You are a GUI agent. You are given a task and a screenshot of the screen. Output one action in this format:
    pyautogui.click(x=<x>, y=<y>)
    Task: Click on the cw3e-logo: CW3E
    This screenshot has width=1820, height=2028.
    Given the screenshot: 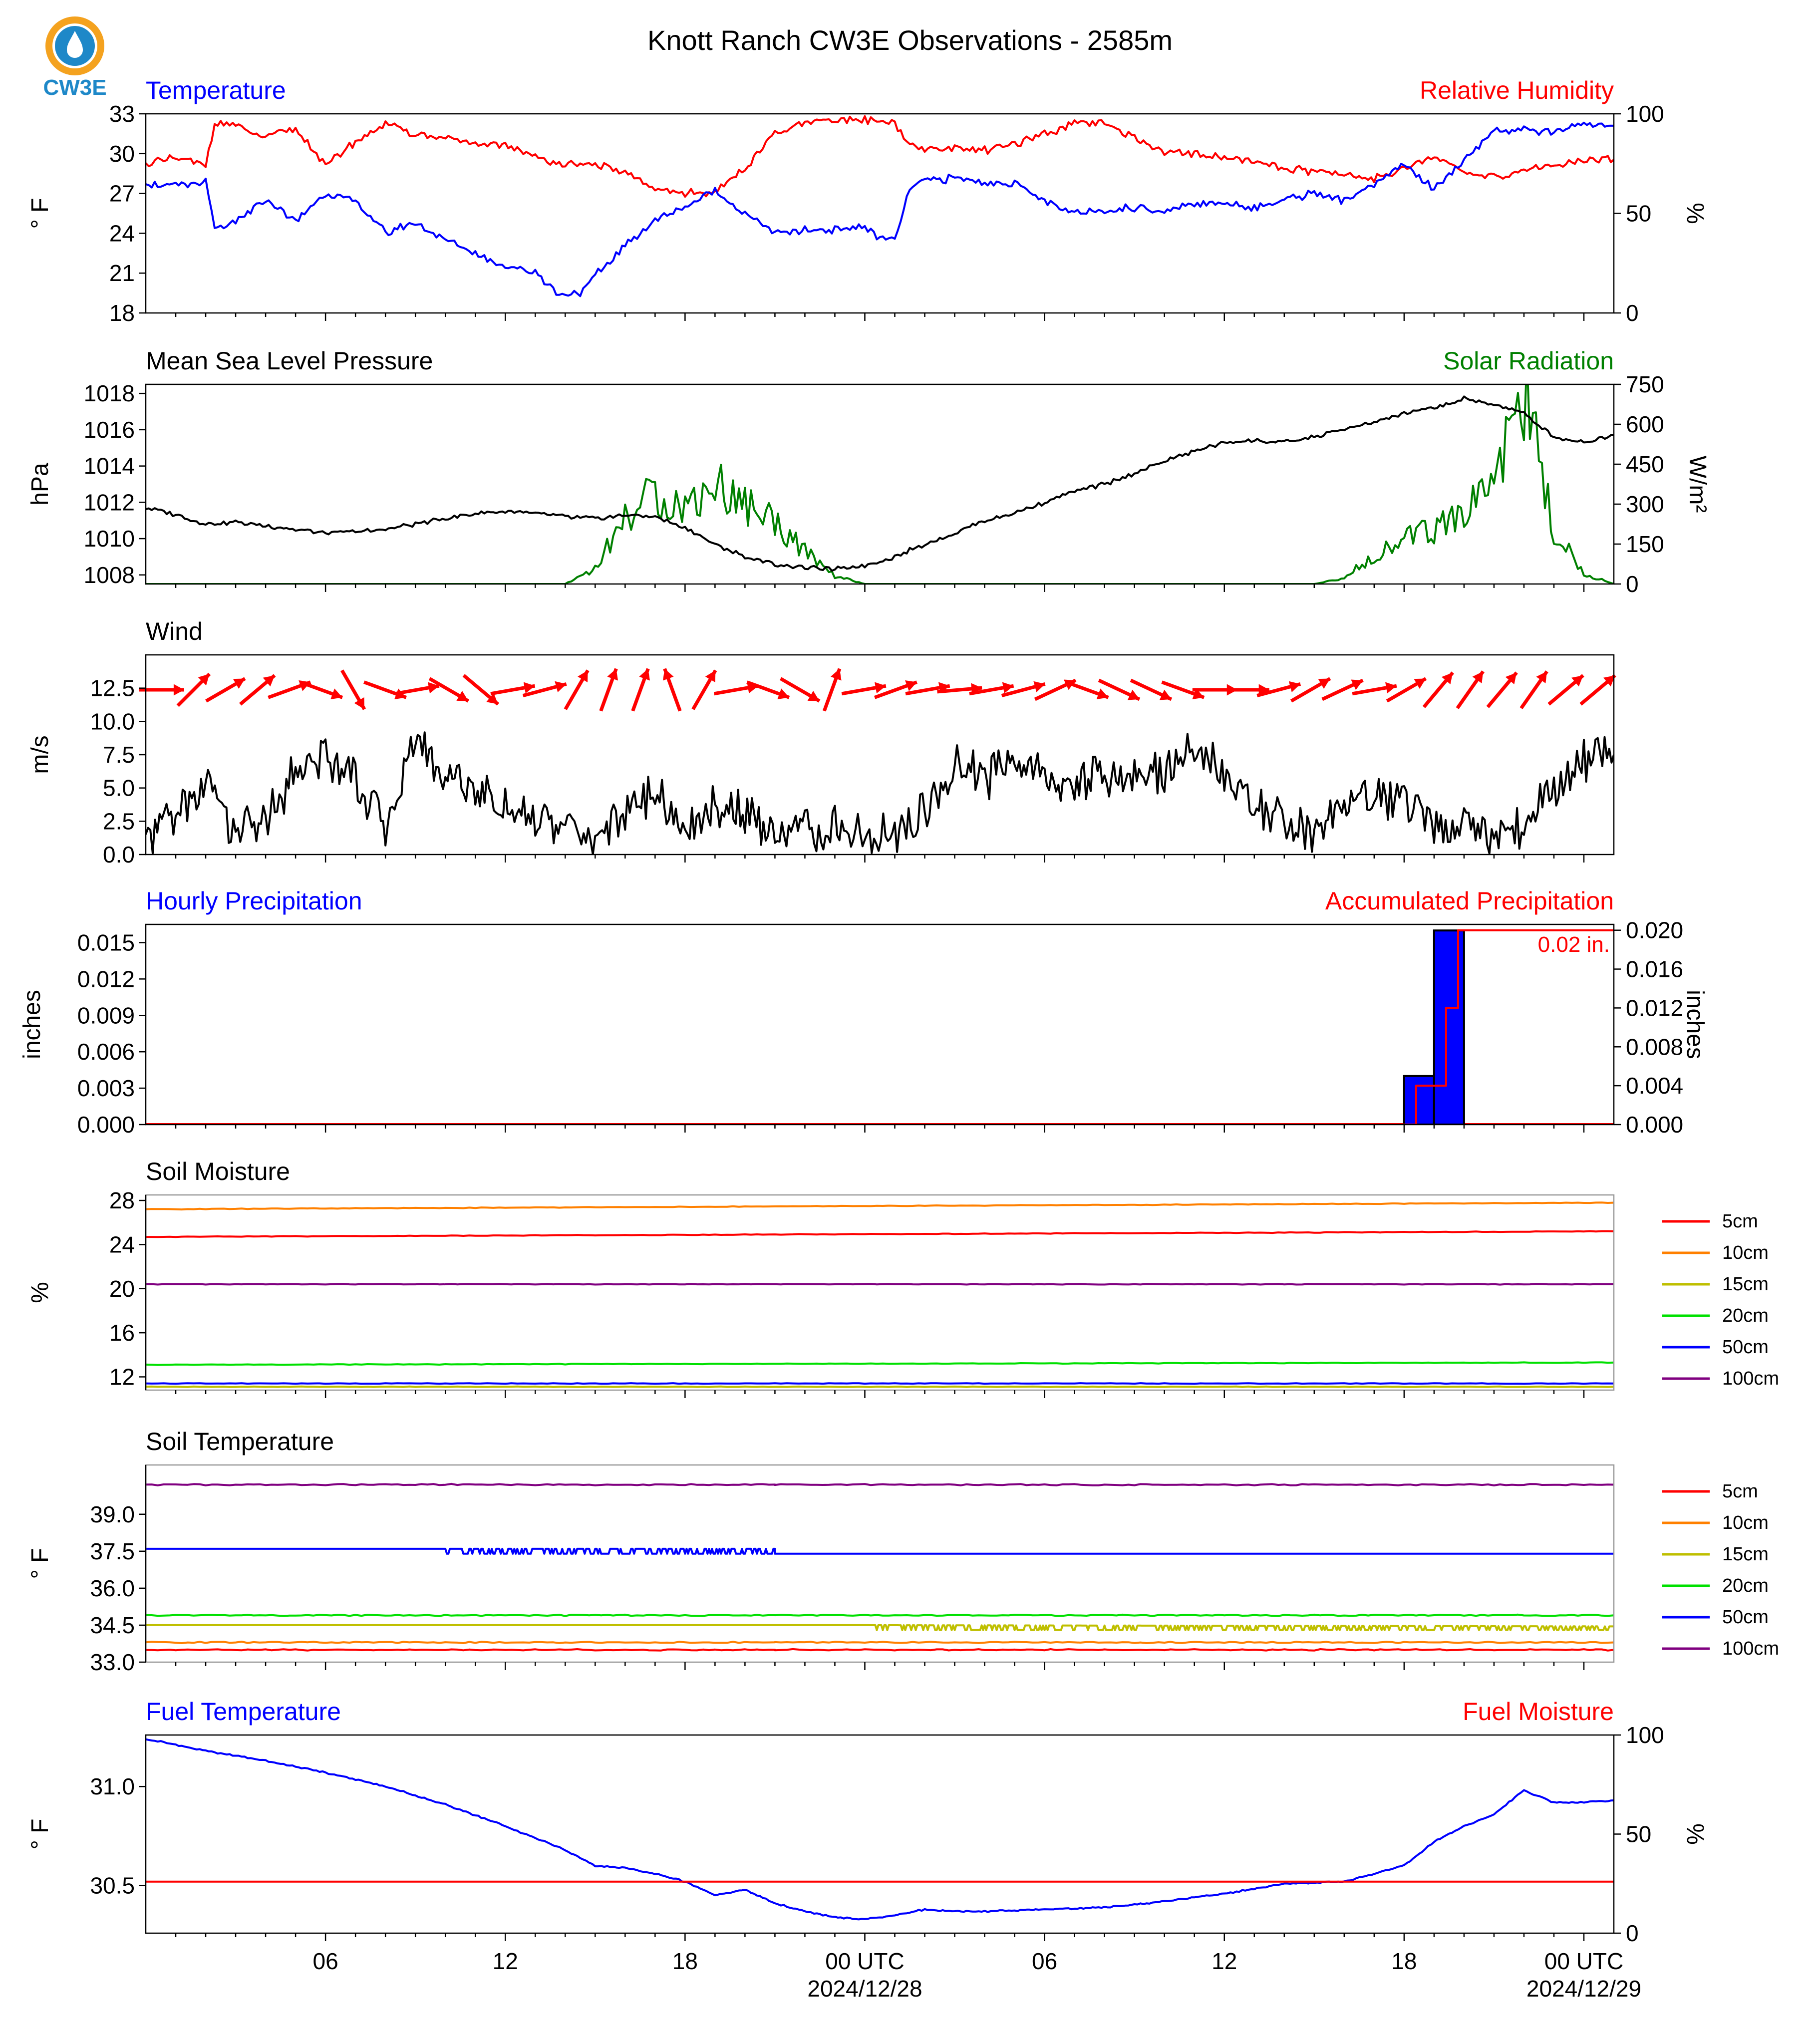 What is the action you would take?
    pyautogui.click(x=75, y=58)
    